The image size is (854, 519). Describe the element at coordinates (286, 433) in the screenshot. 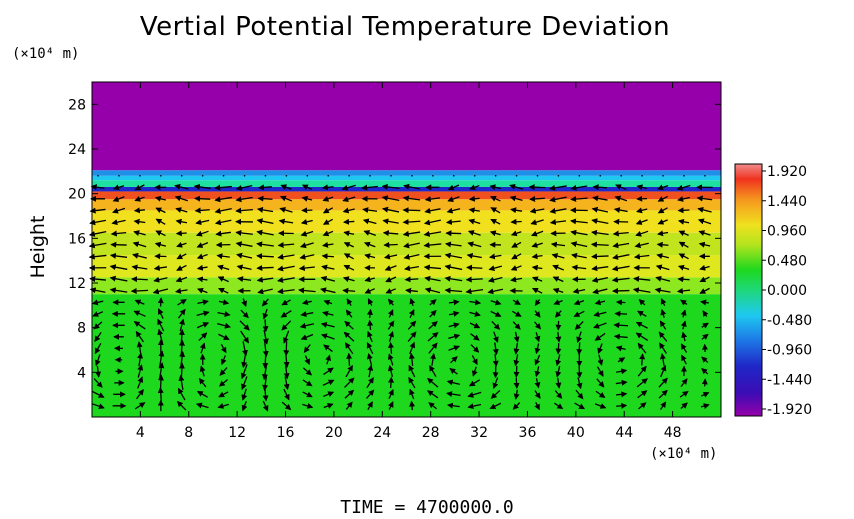

I see `x-tick-label: 16` at that location.